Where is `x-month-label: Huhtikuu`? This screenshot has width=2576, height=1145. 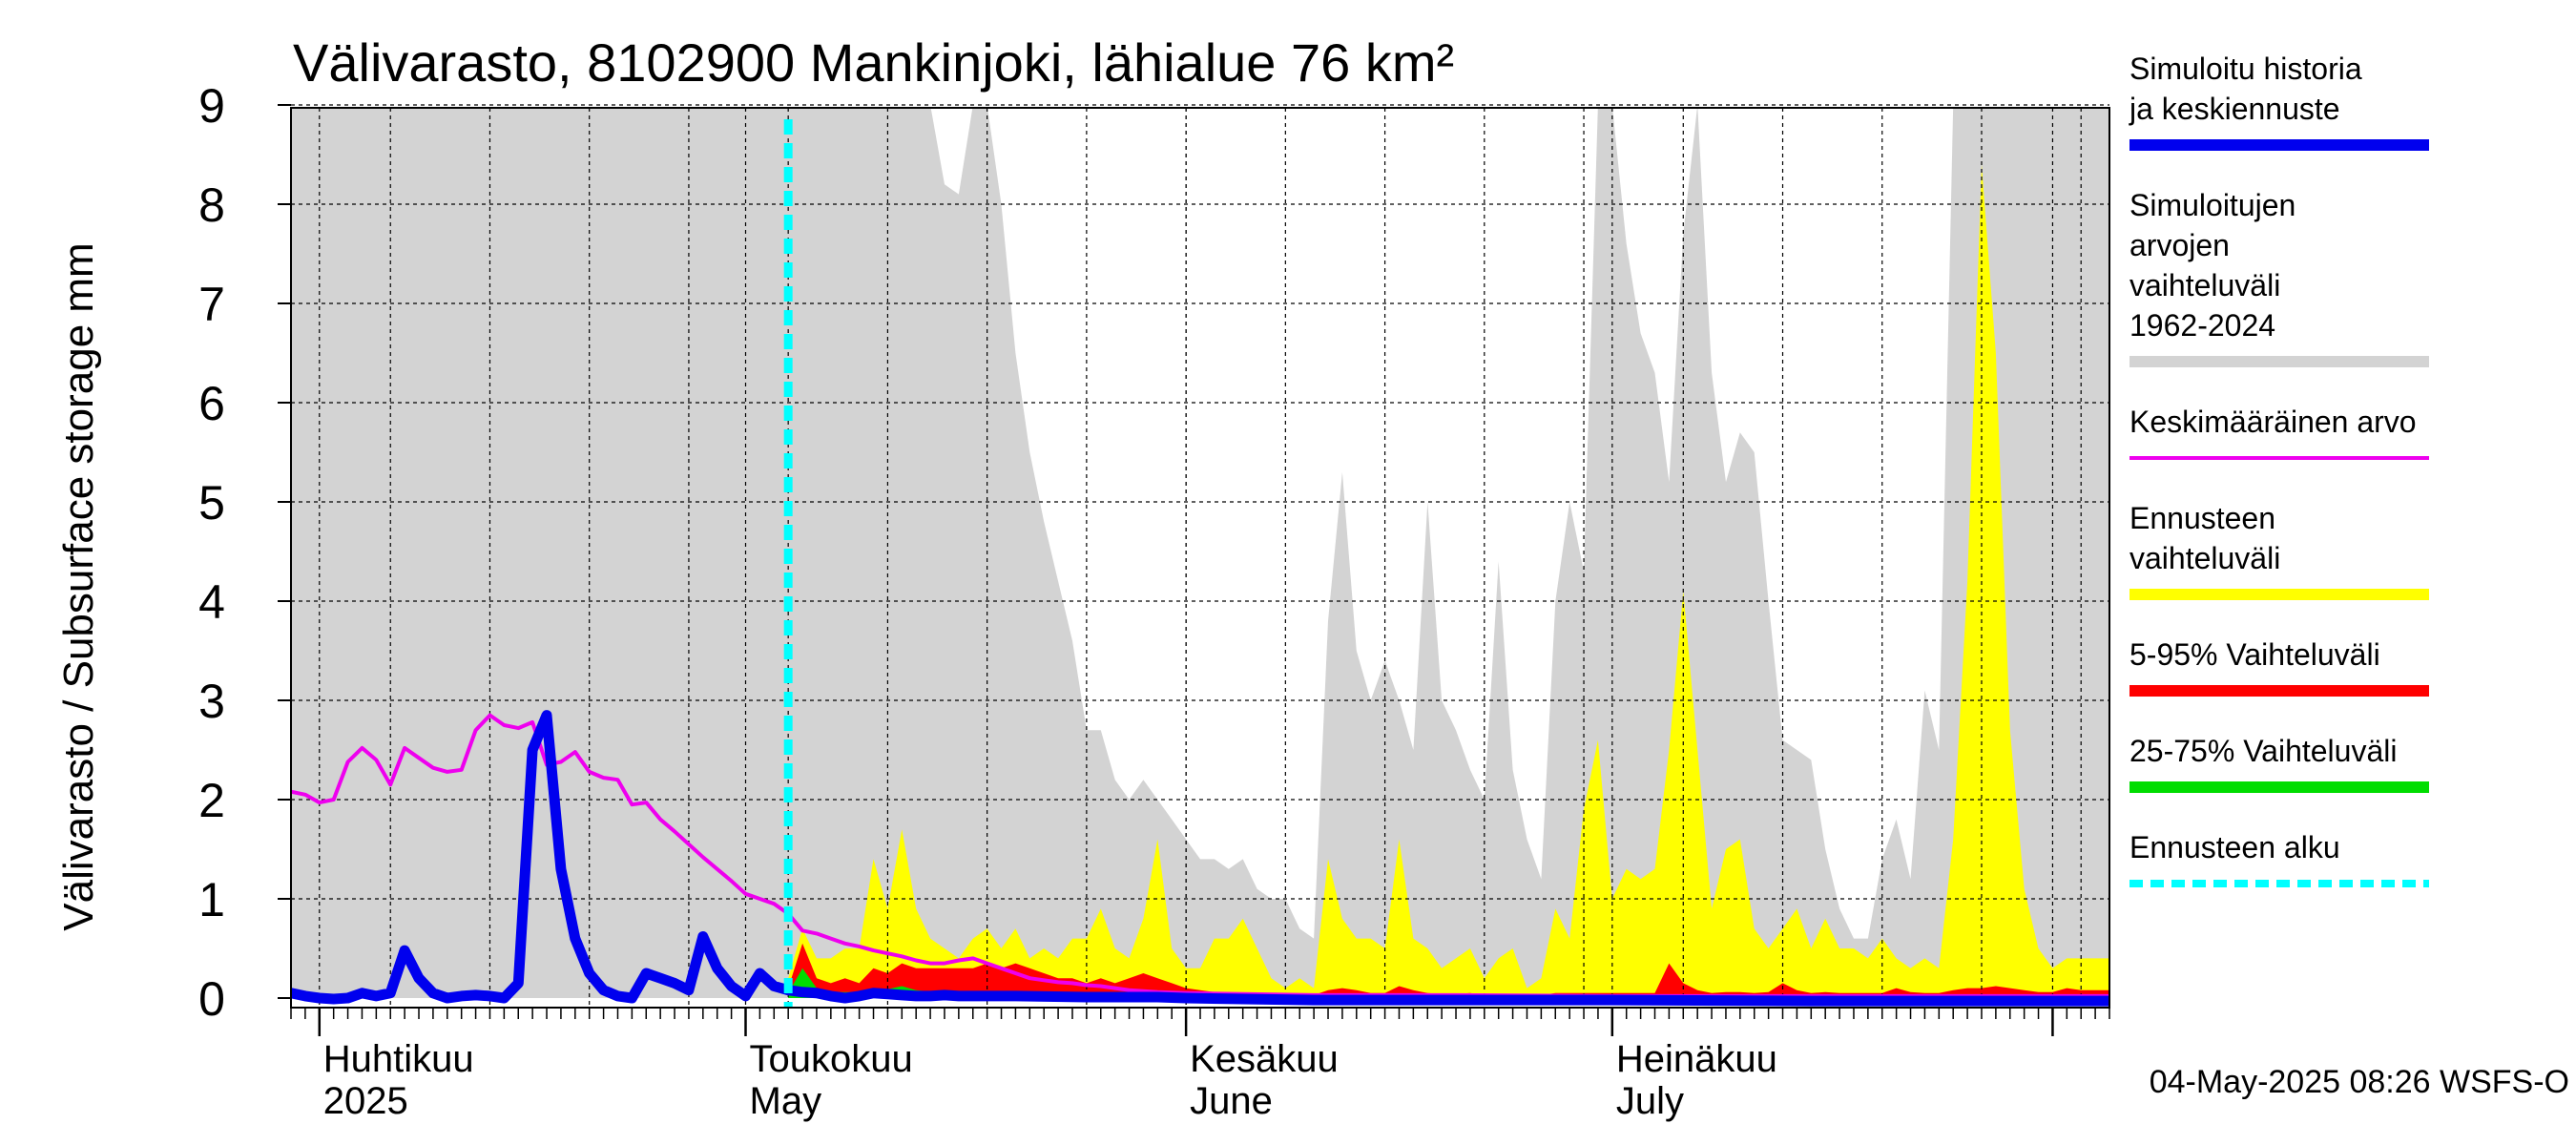 x-month-label: Huhtikuu is located at coordinates (398, 1059).